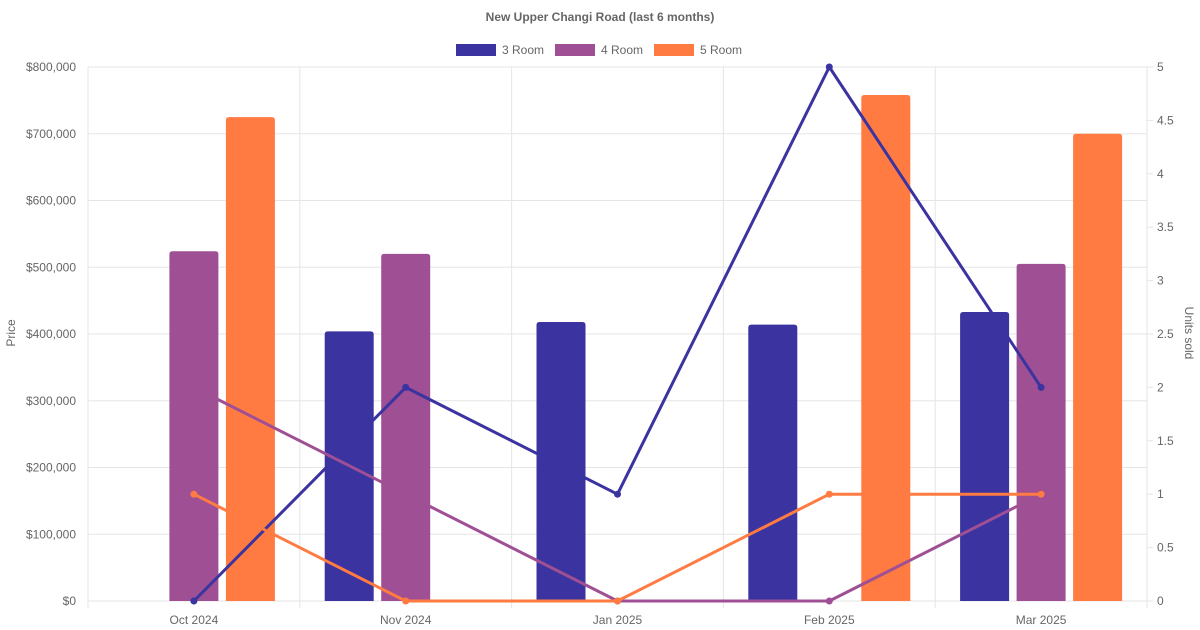 The height and width of the screenshot is (630, 1200). I want to click on legend-label: 3 Room, so click(523, 50).